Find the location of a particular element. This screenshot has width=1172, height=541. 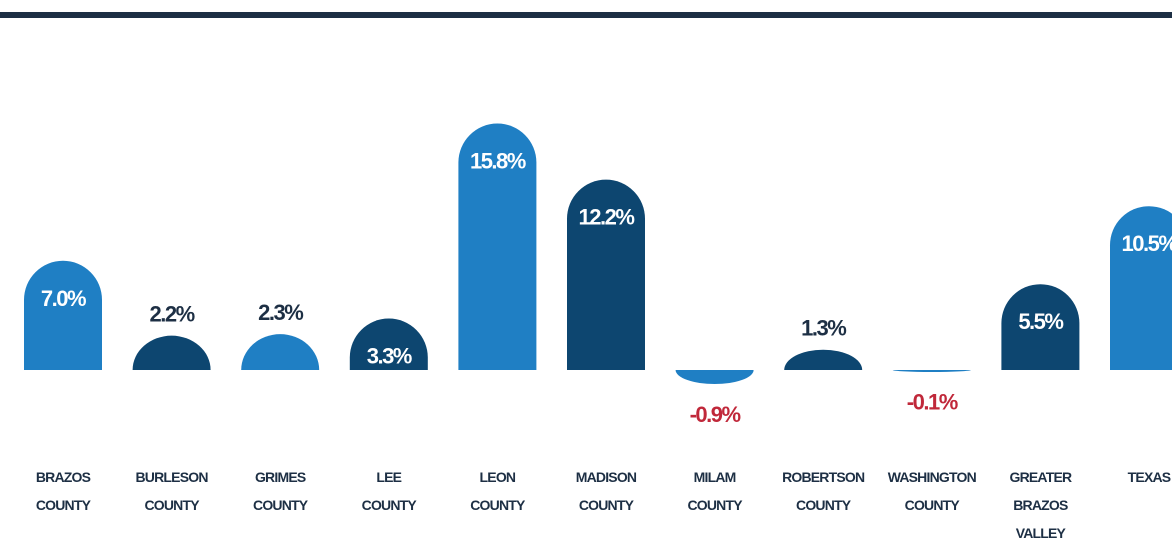

value-label-4: 15.8% is located at coordinates (498, 161).